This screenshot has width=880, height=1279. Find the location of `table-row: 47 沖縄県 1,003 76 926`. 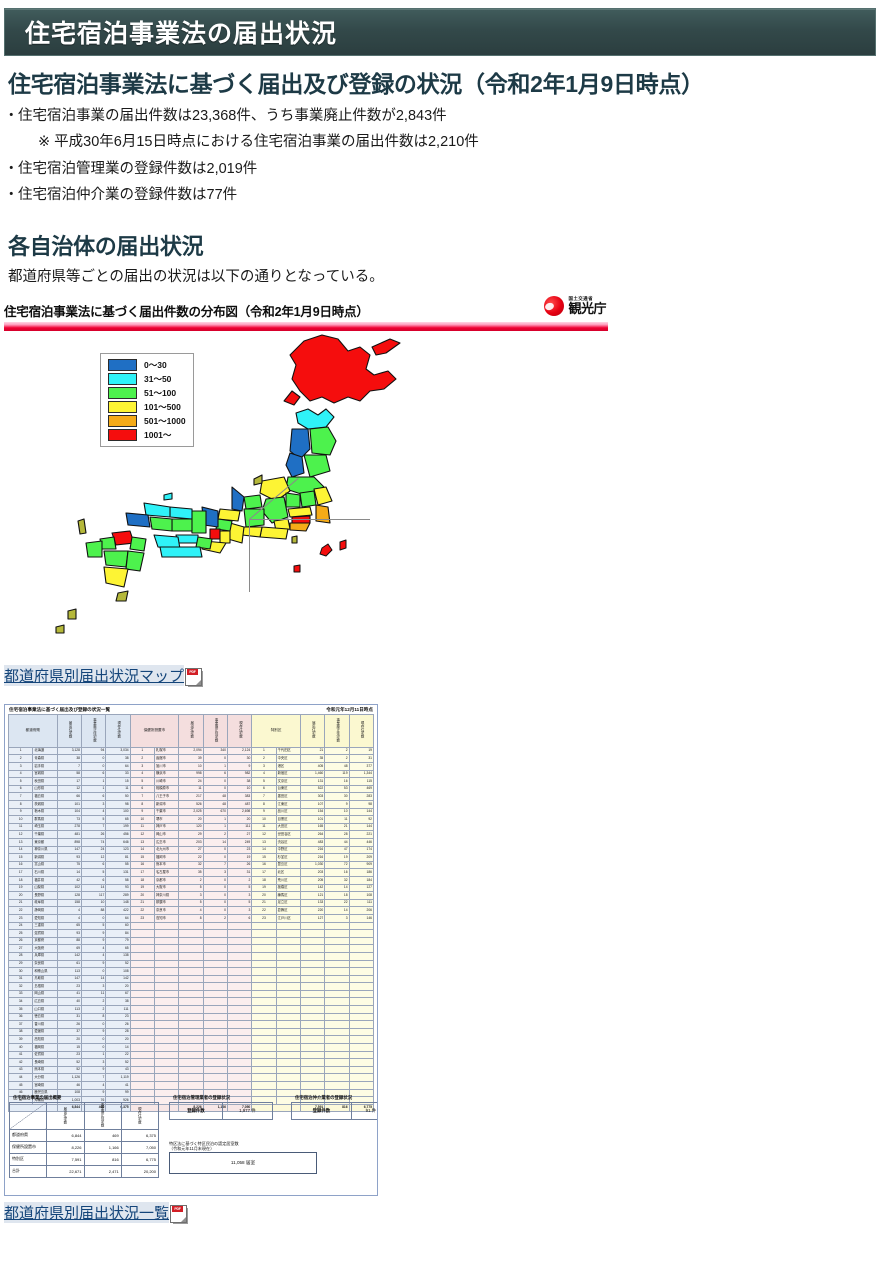

table-row: 47 沖縄県 1,003 76 926 is located at coordinates (191, 1100).